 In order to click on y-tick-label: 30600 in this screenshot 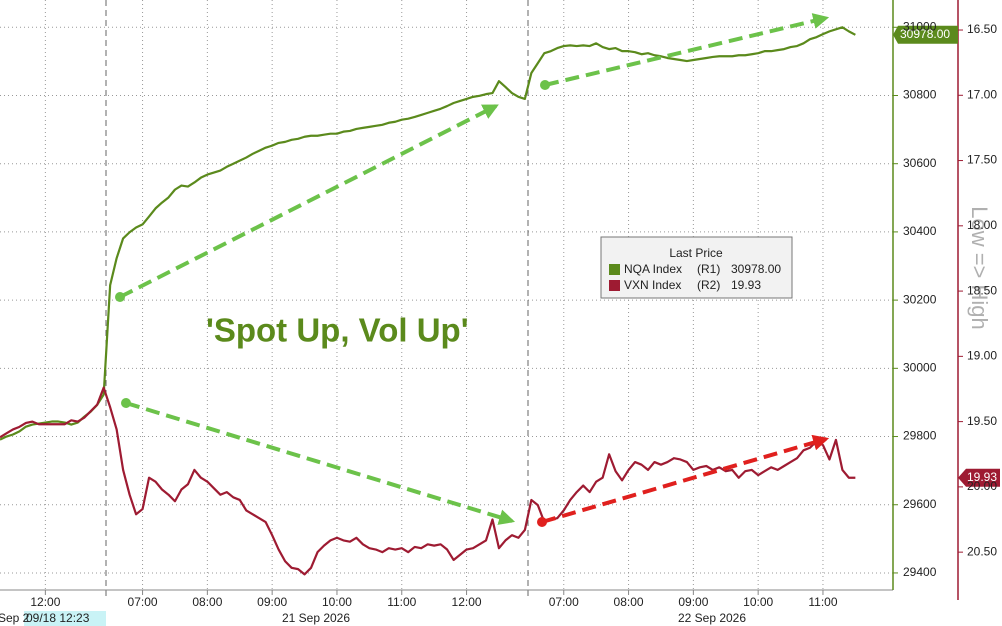, I will do `click(920, 163)`.